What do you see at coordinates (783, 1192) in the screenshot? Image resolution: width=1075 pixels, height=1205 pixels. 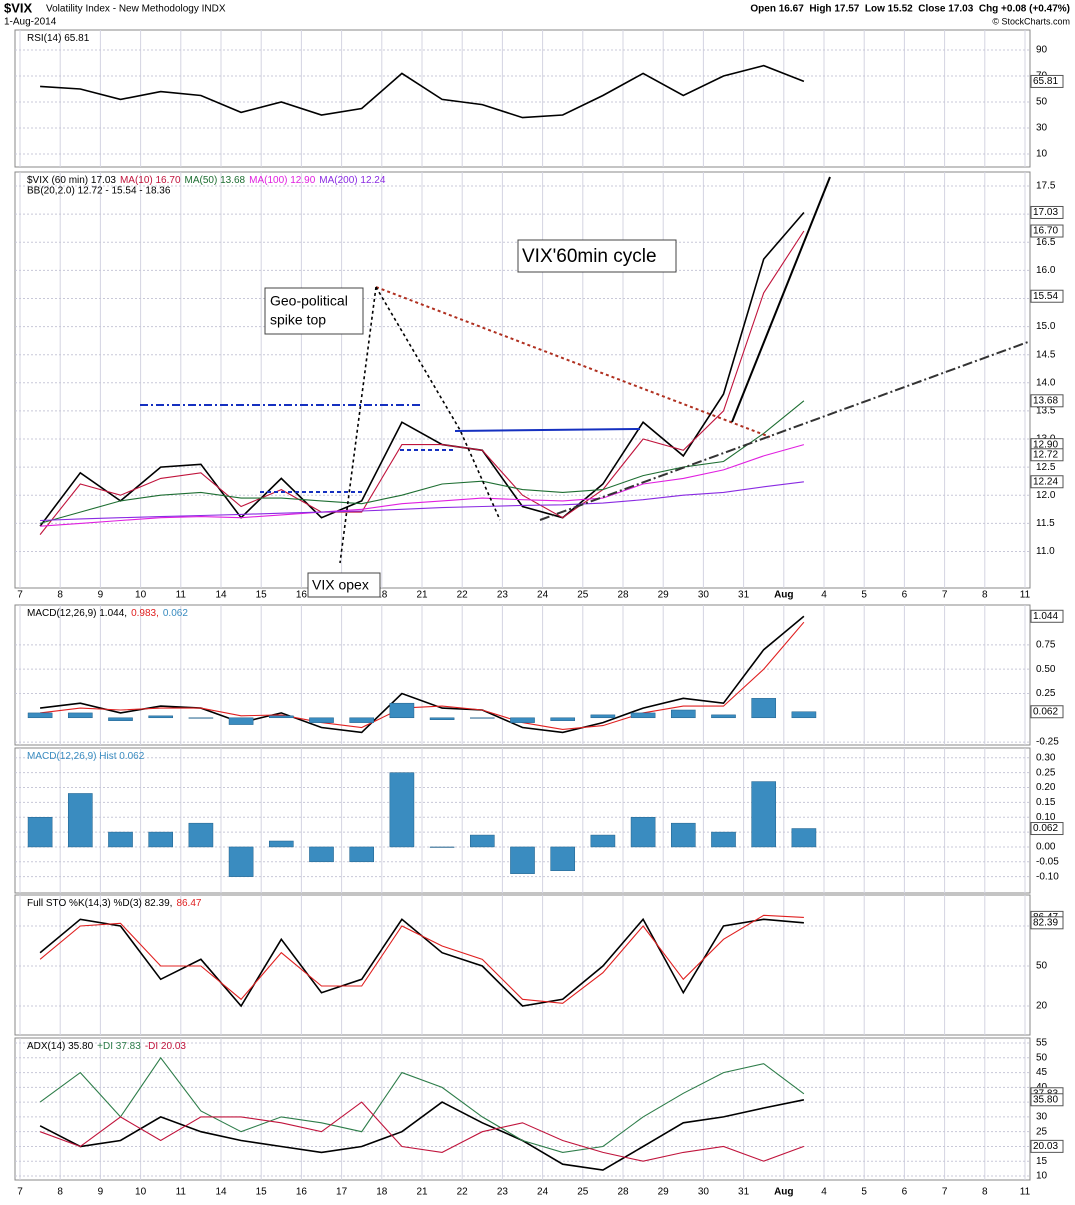 I see `x-tick-label: Aug` at bounding box center [783, 1192].